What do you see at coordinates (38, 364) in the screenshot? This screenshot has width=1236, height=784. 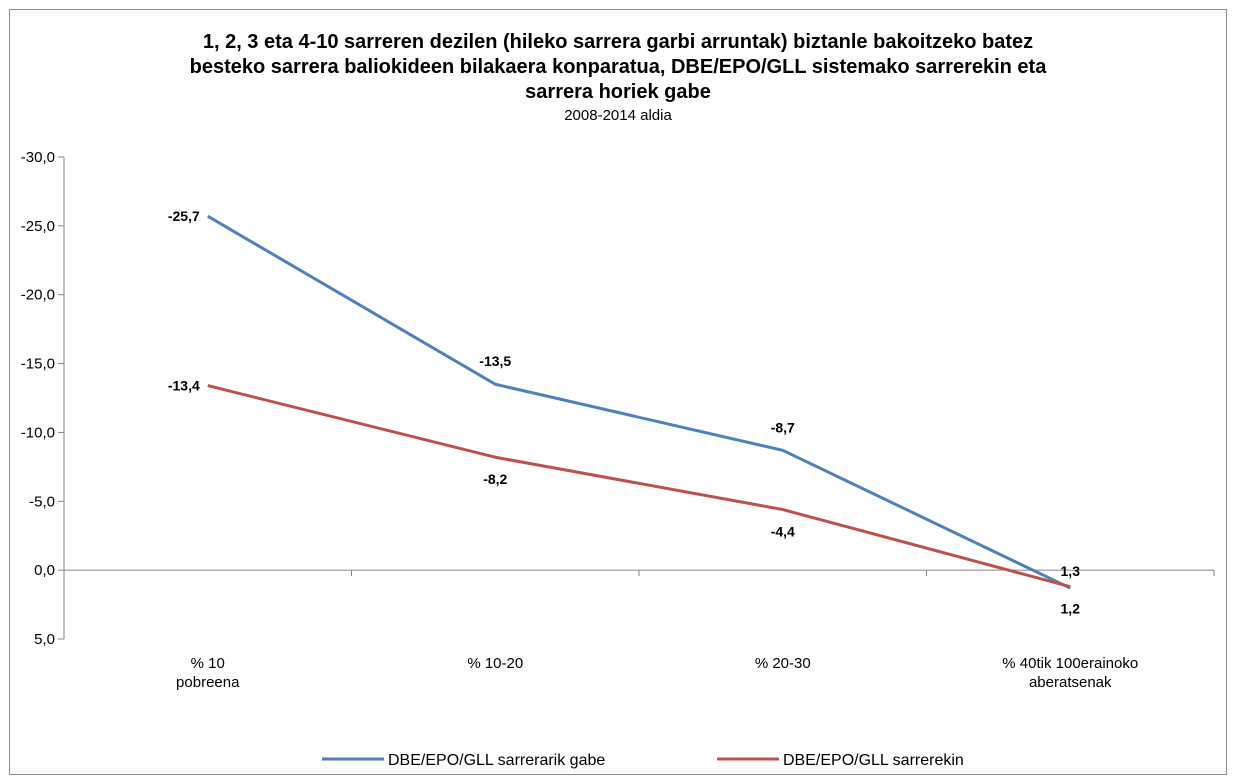 I see `y-tick-label: -15,0` at bounding box center [38, 364].